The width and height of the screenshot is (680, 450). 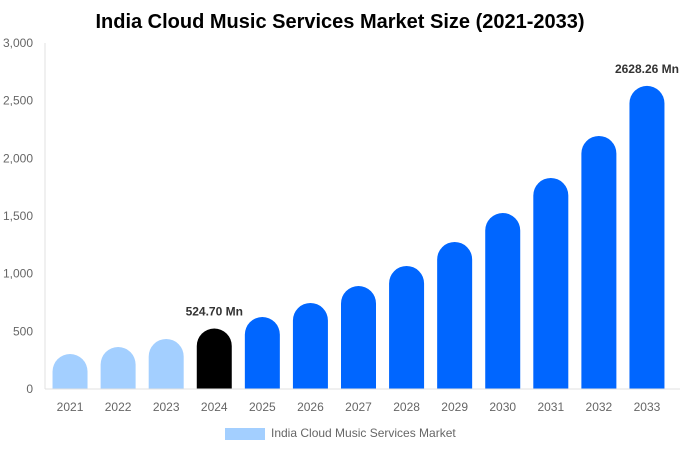 I want to click on y-axis: 0 500 1,000 1,500 2,000 2,500 3,000, so click(x=24, y=216).